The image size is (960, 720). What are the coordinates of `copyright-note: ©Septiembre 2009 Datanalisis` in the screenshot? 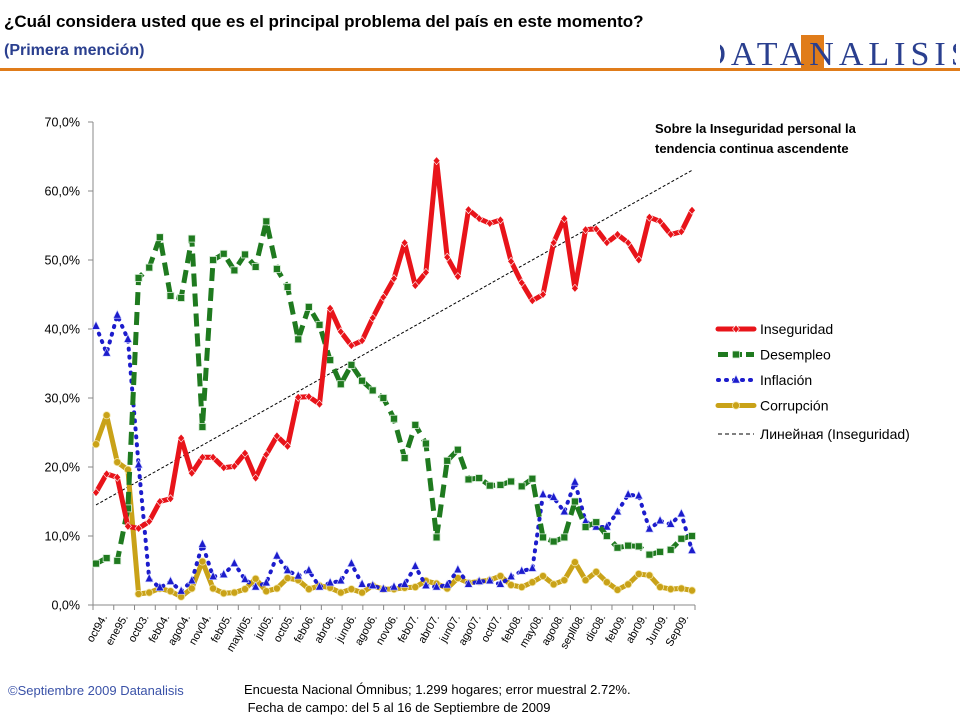 It's located at (96, 690).